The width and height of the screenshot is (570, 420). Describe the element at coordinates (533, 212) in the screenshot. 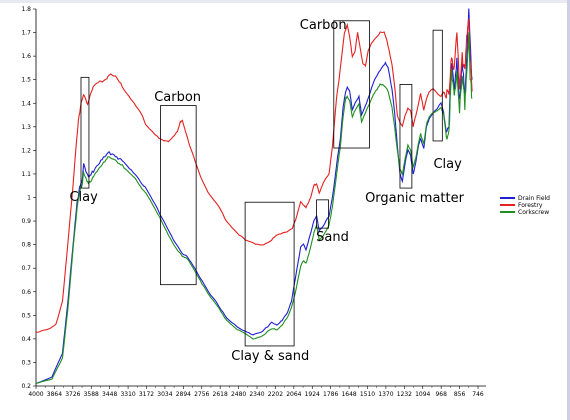

I see `legend-label: Corkscrew` at that location.